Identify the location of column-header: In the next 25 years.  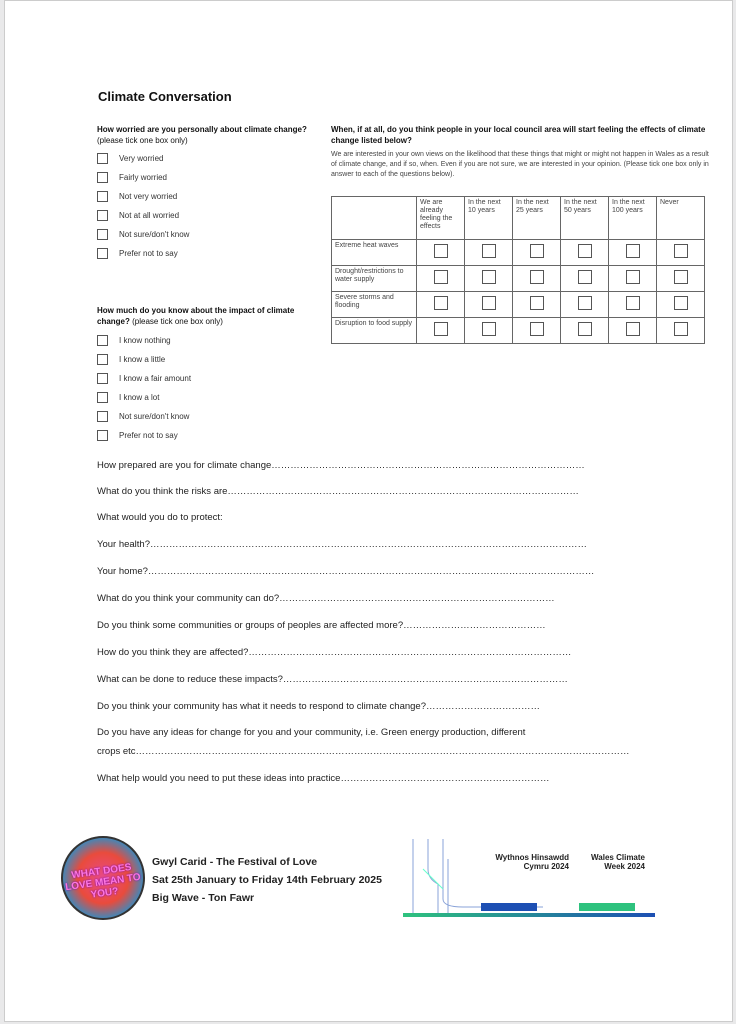
(536, 218).